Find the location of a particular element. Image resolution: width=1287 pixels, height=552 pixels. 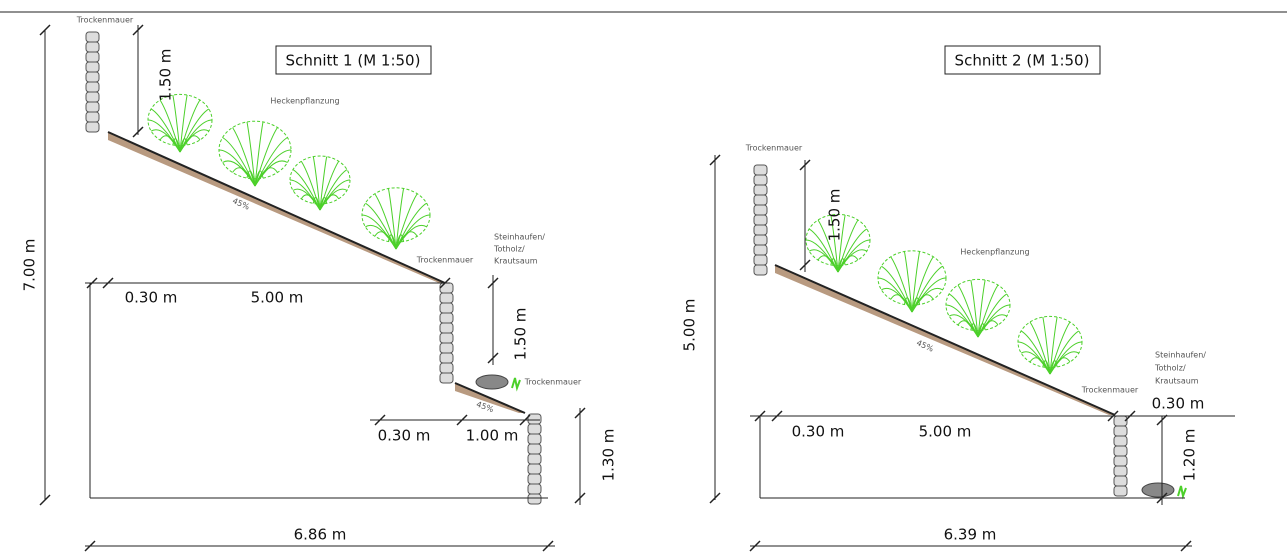

dimension-label: 1.00 m is located at coordinates (492, 436).